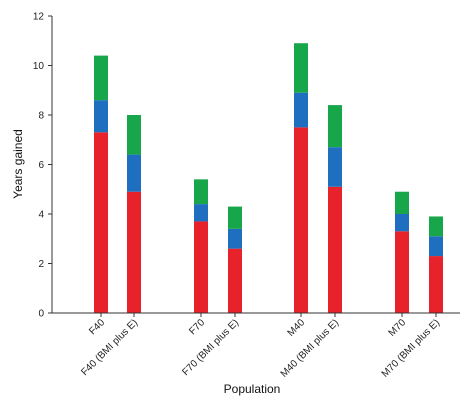 The width and height of the screenshot is (467, 401). Describe the element at coordinates (310, 348) in the screenshot. I see `x-tick-label: M40 (BMI plus E)` at that location.